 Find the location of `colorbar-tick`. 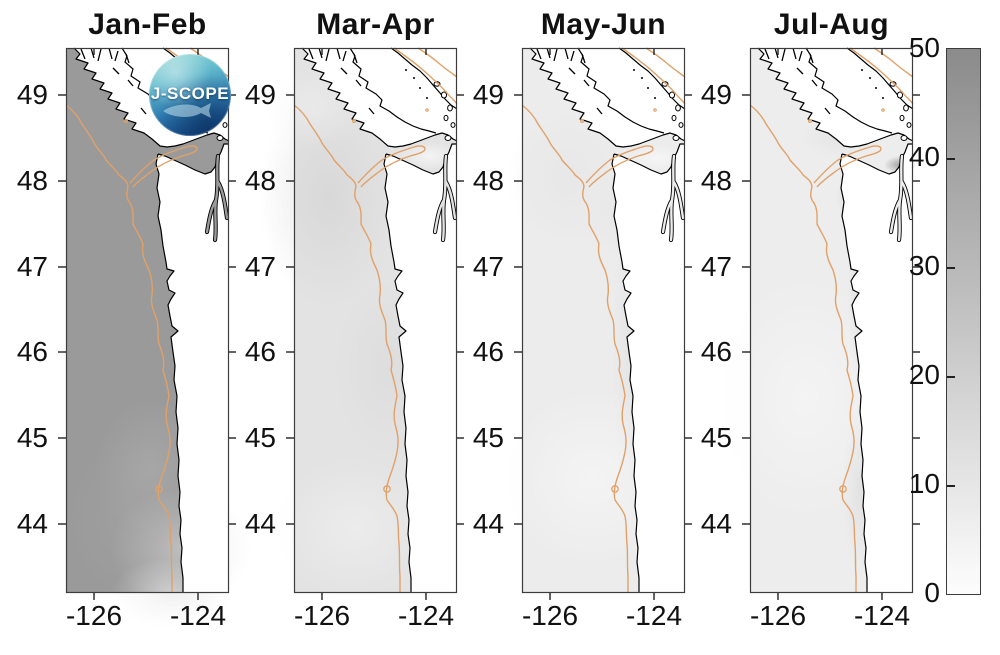

colorbar-tick is located at coordinates (951, 159).